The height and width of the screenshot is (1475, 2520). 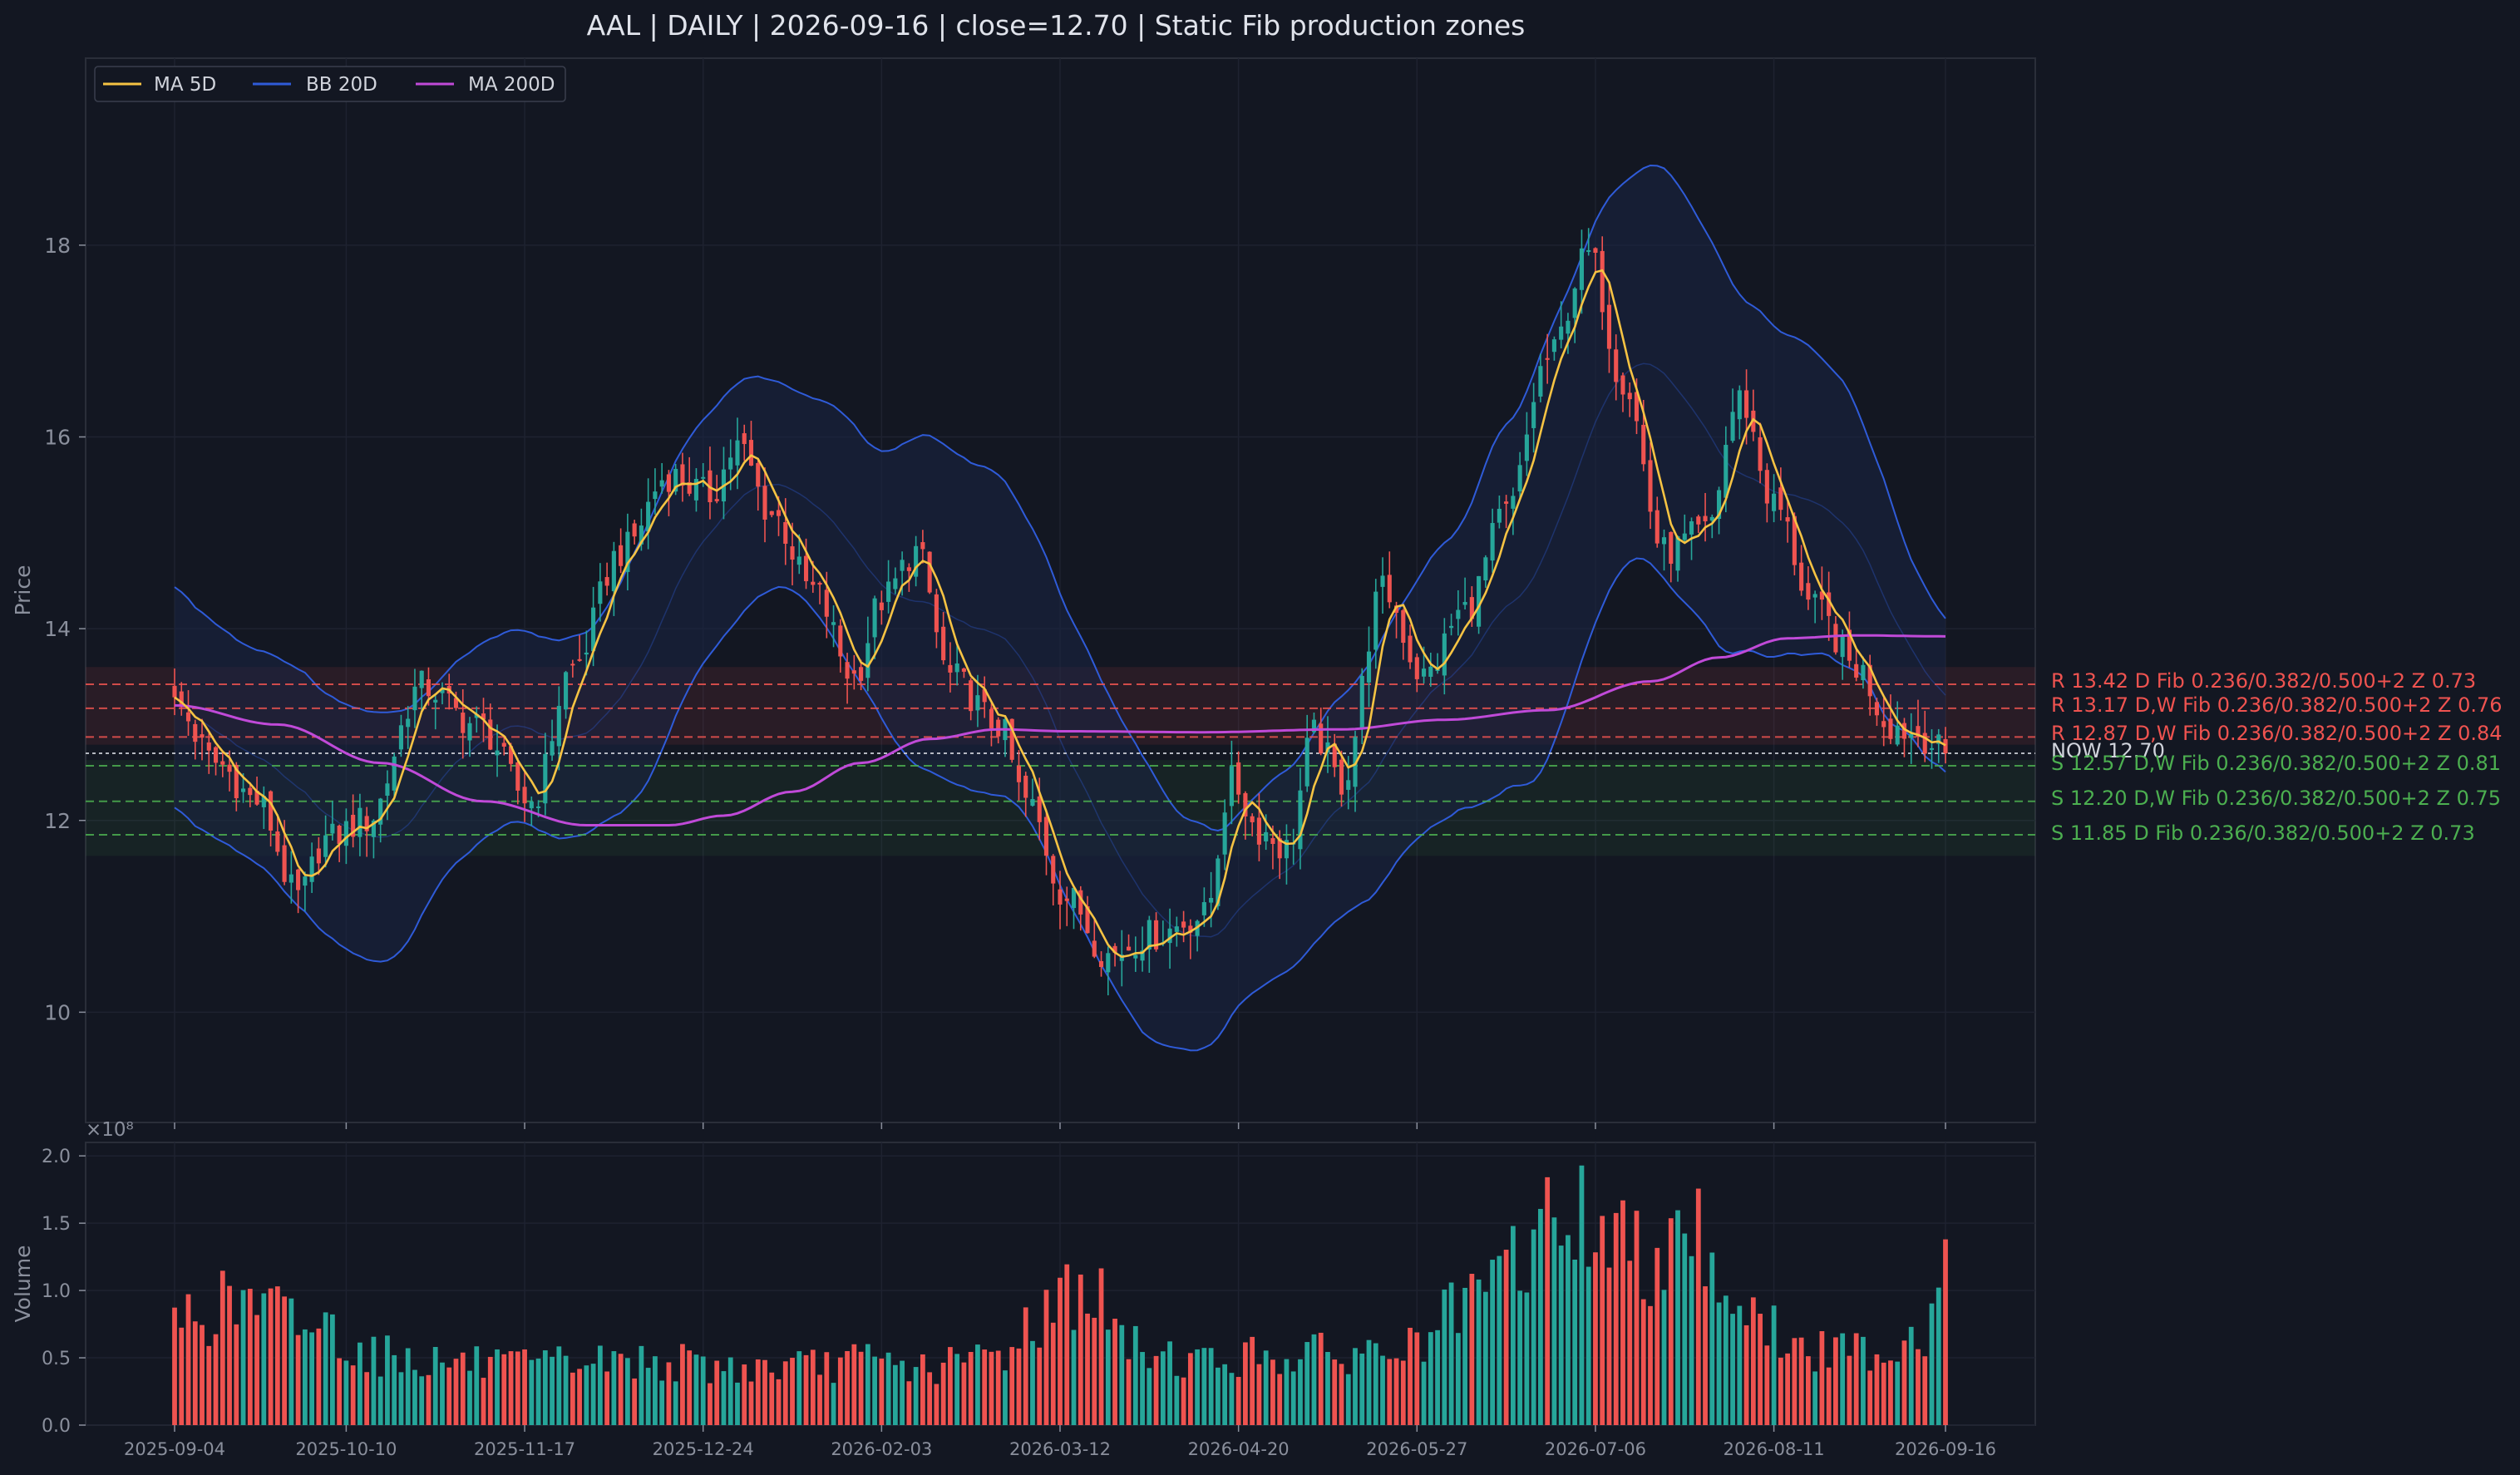 What do you see at coordinates (174, 1449) in the screenshot?
I see `x-tick-label: 2025-09-04` at bounding box center [174, 1449].